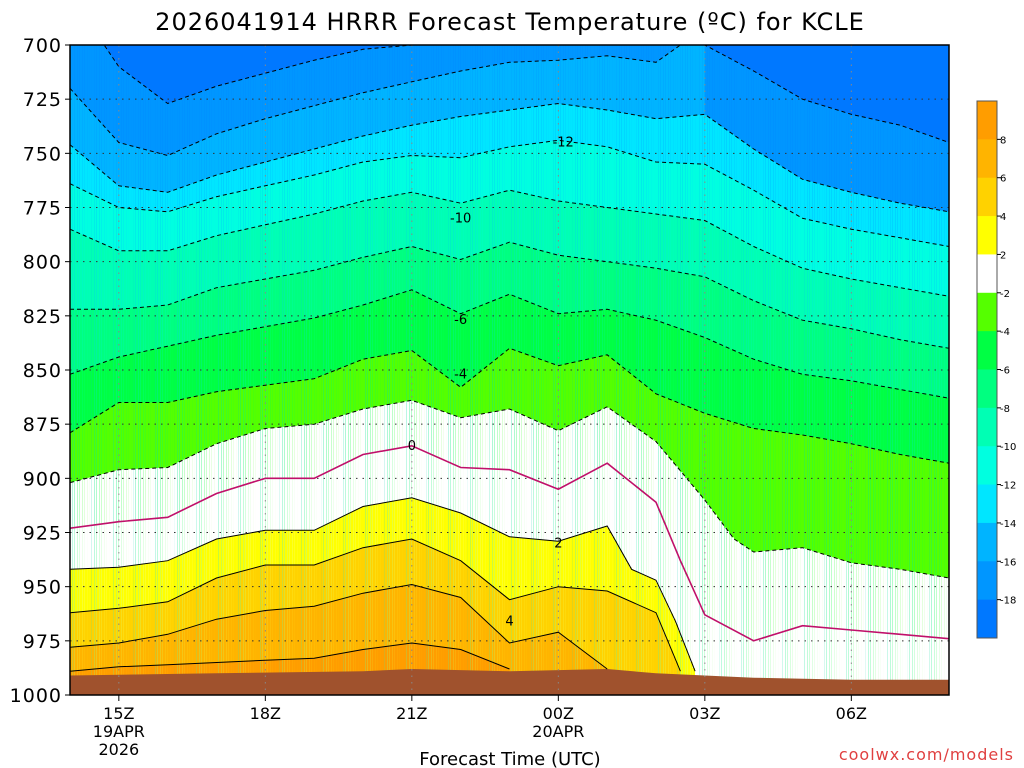  I want to click on colorbar-label: 4, so click(1003, 217).